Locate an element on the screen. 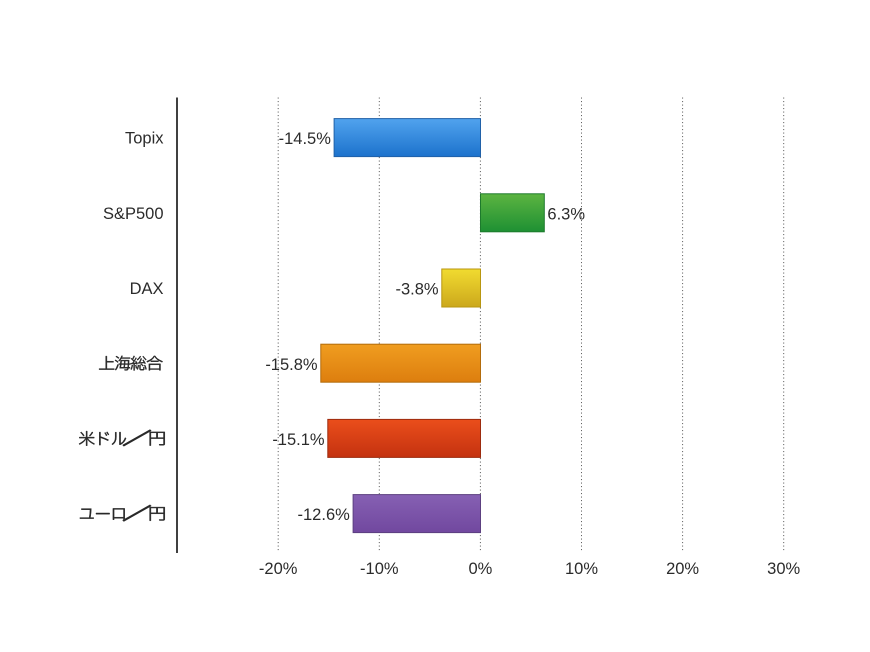  svg-text: -10% is located at coordinates (379, 569).